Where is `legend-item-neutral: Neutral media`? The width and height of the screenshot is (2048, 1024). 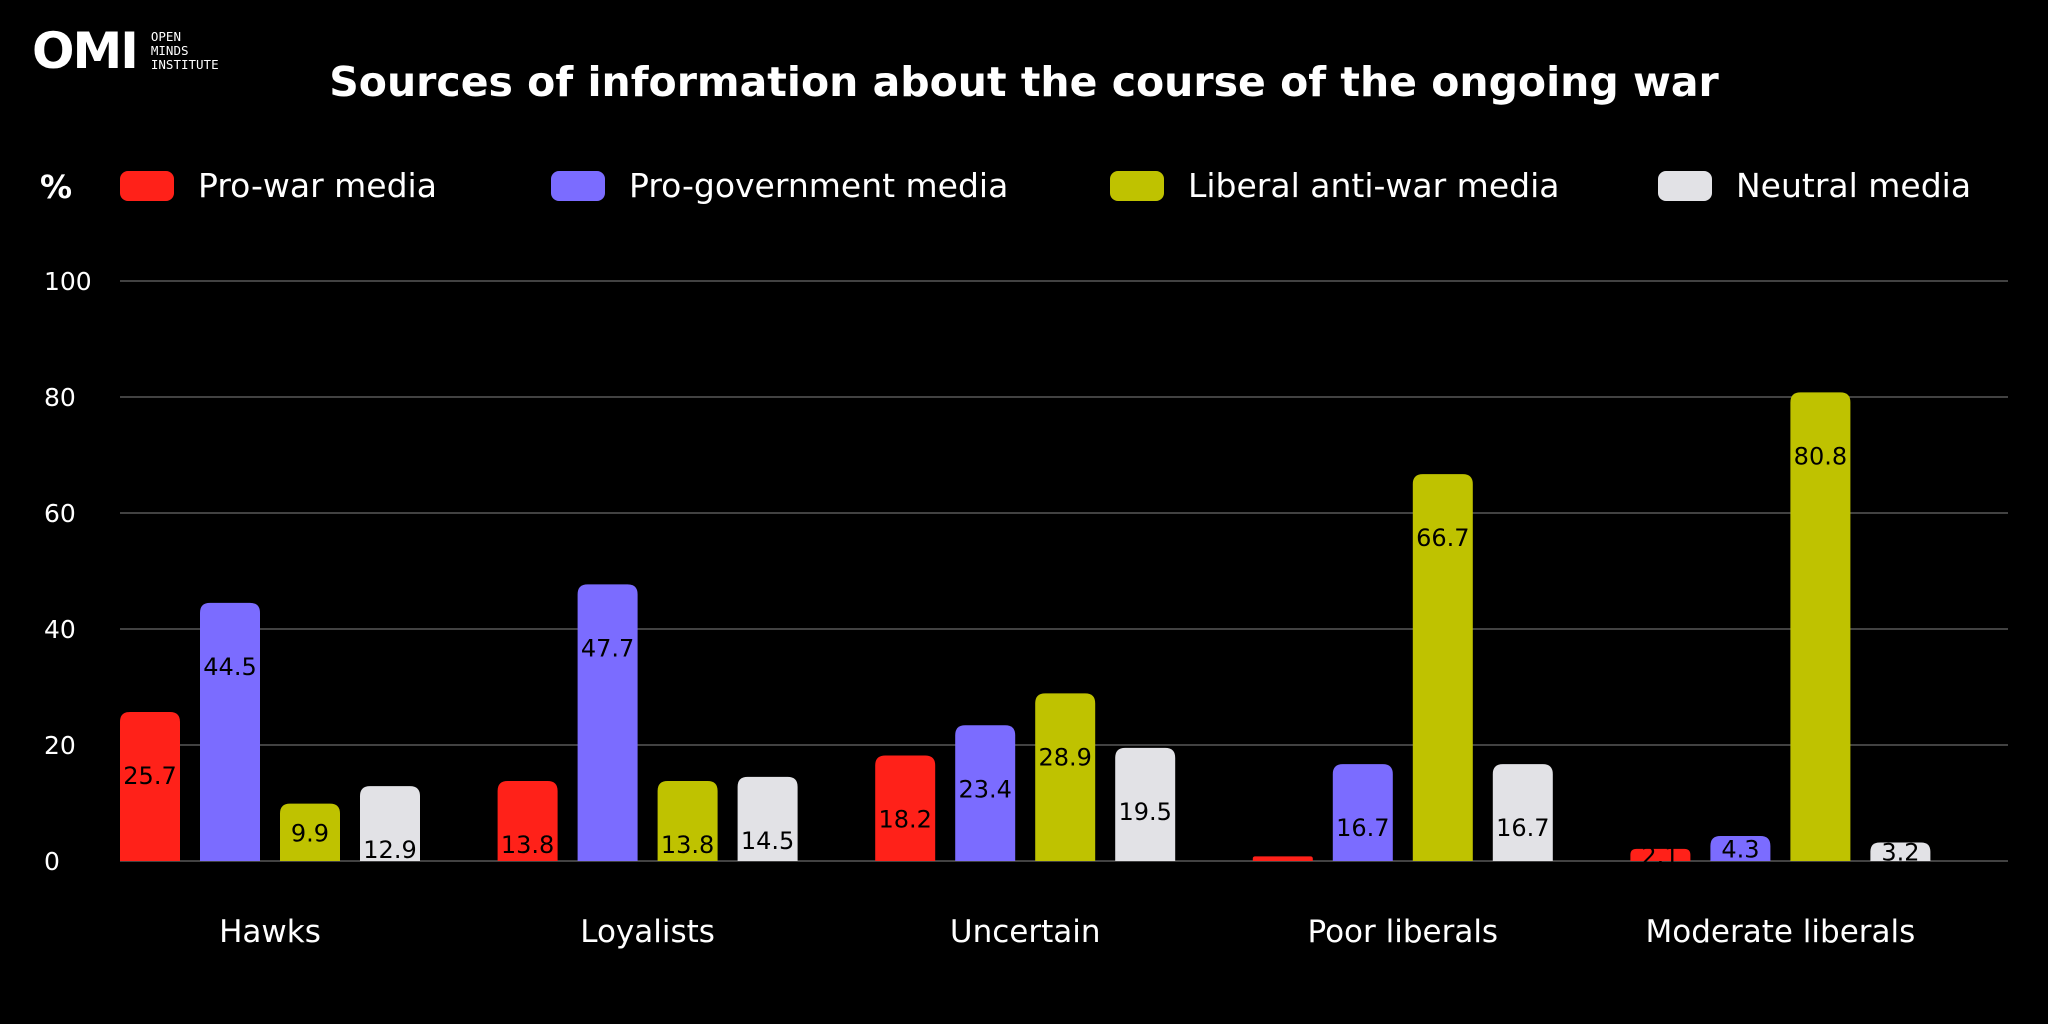
legend-item-neutral: Neutral media is located at coordinates (1814, 185).